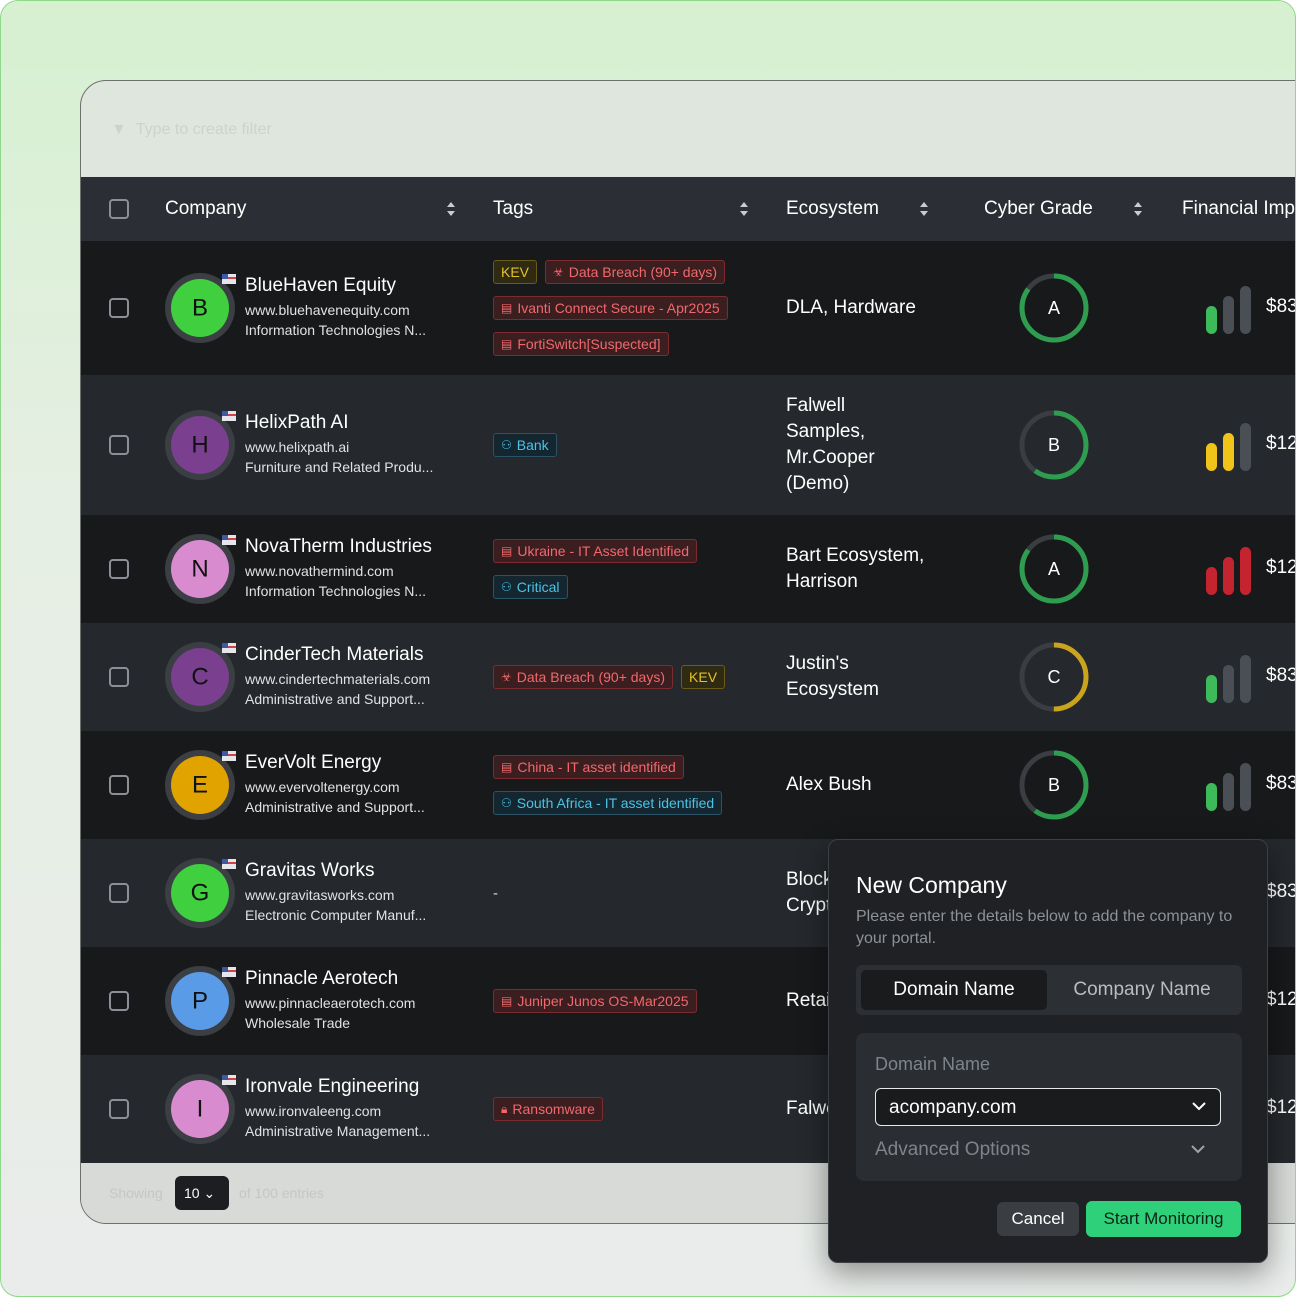 This screenshot has width=1296, height=1297. Describe the element at coordinates (608, 803) in the screenshot. I see `tag: ⚇ South Africa - IT asset identified` at that location.